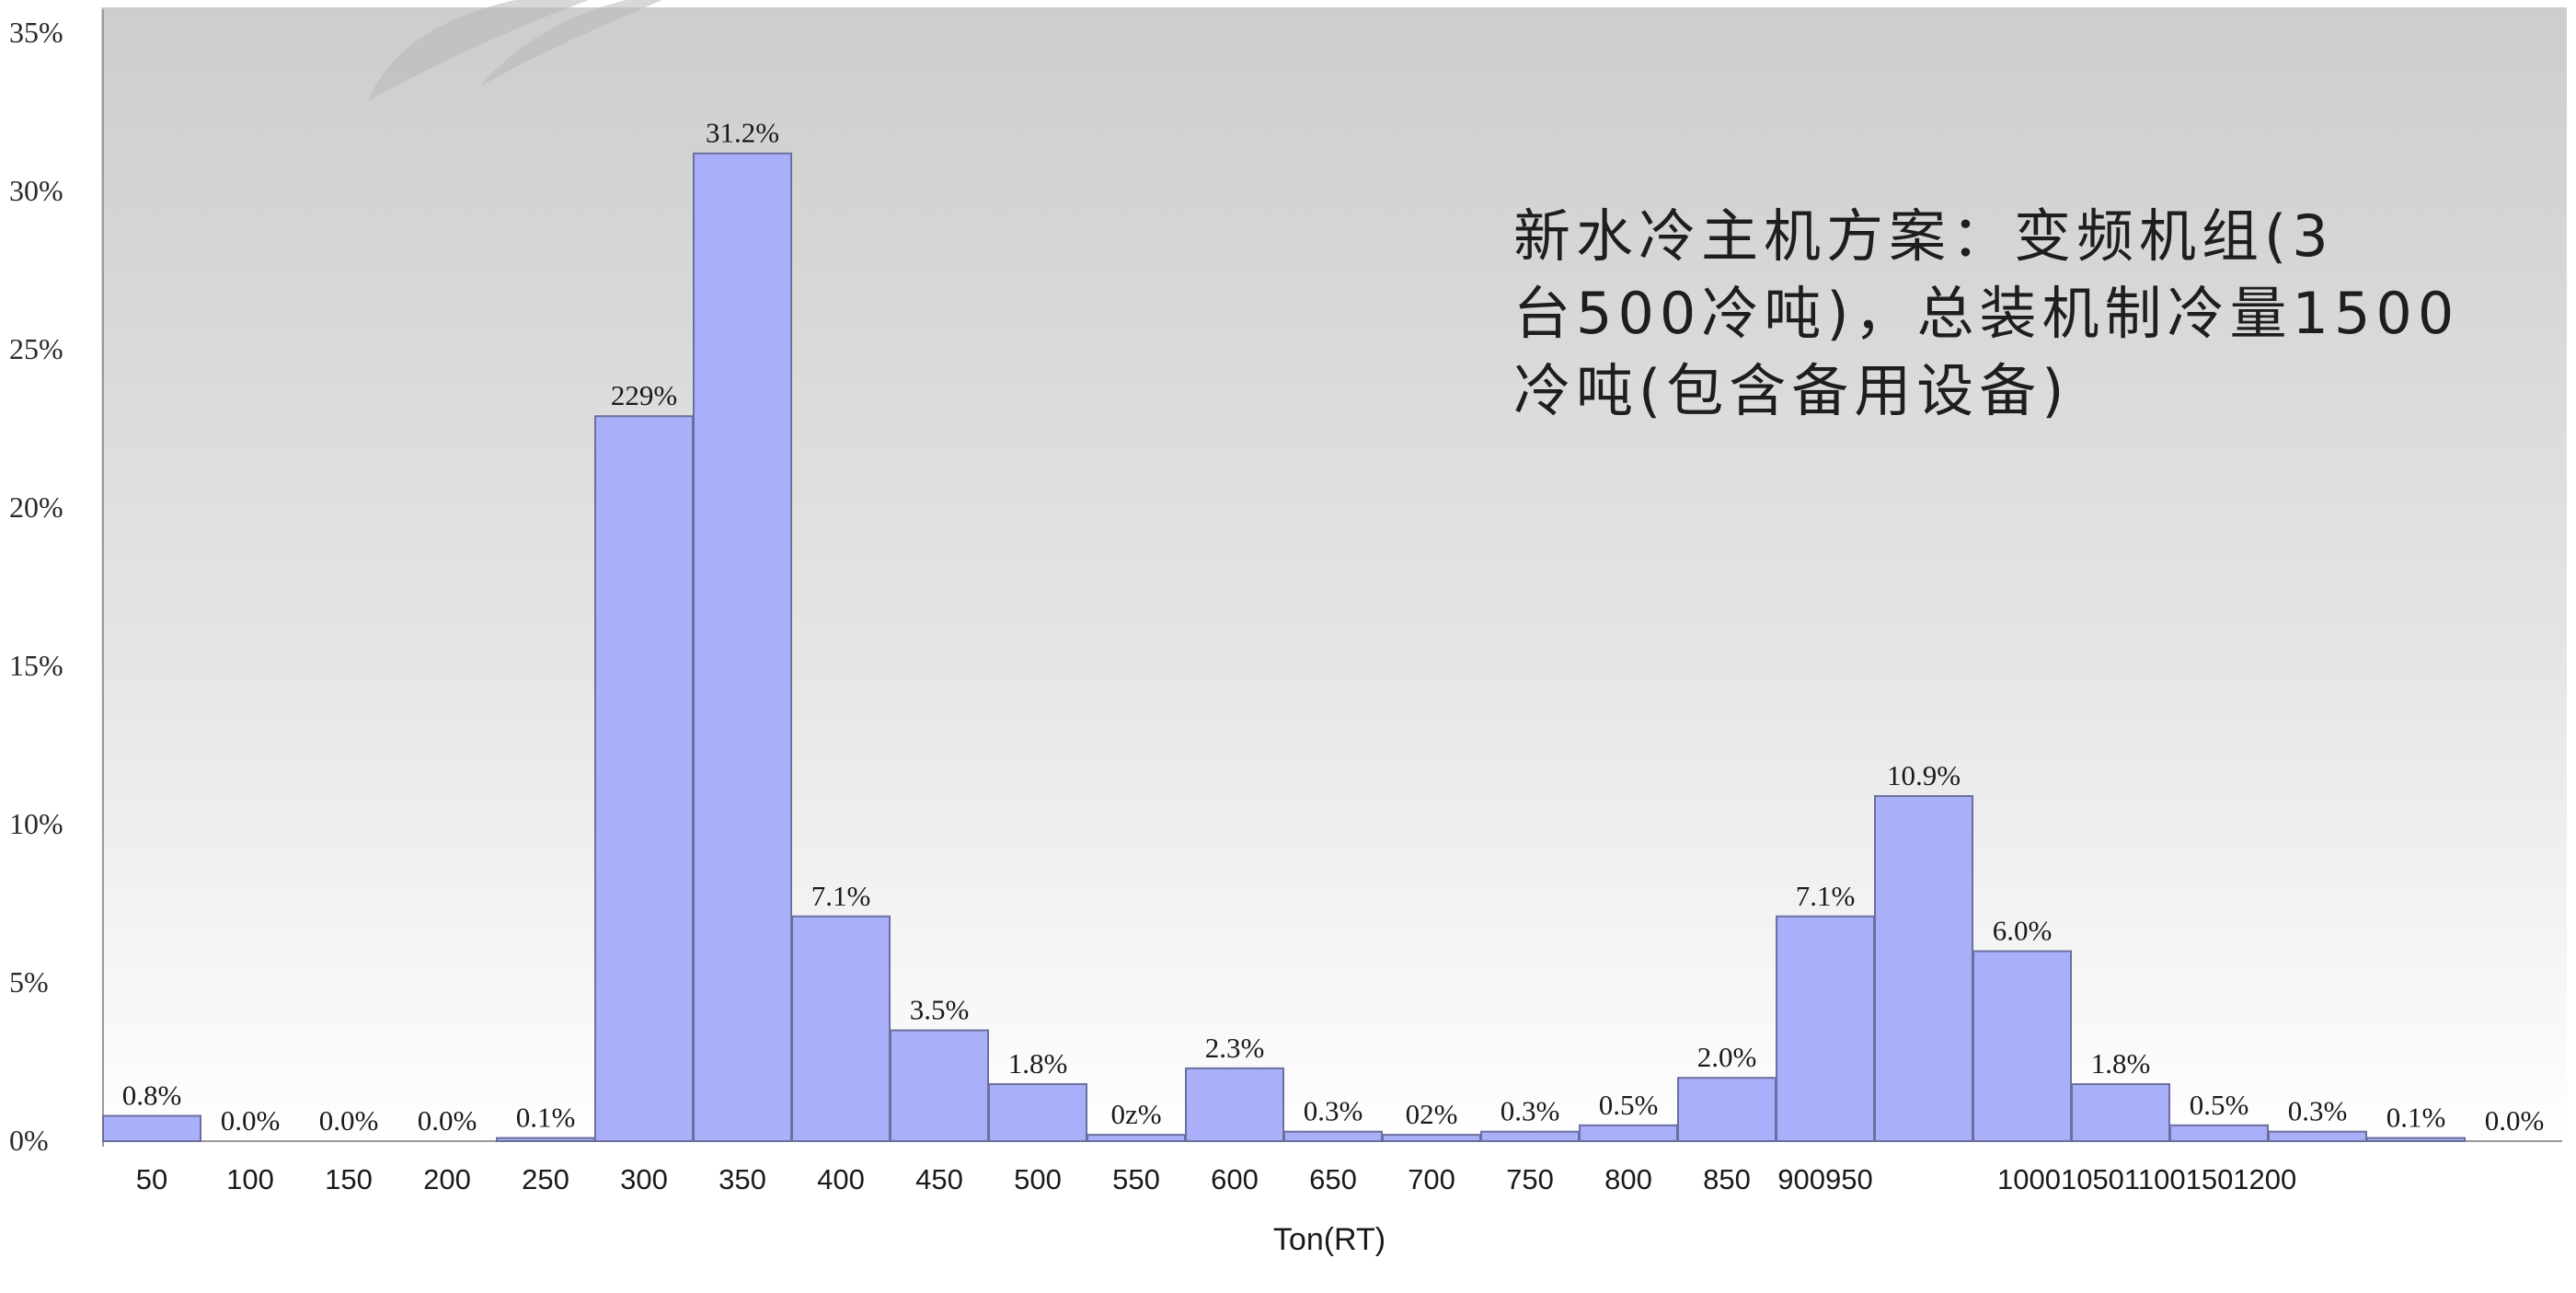  Describe the element at coordinates (1038, 1179) in the screenshot. I see `x-tick-label: 500` at that location.